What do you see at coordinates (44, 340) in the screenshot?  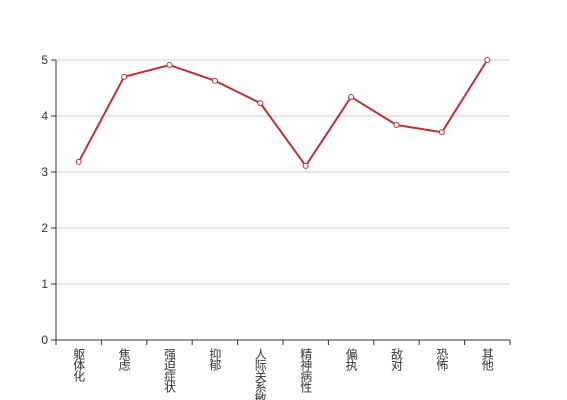 I see `y-tick-label: 0` at bounding box center [44, 340].